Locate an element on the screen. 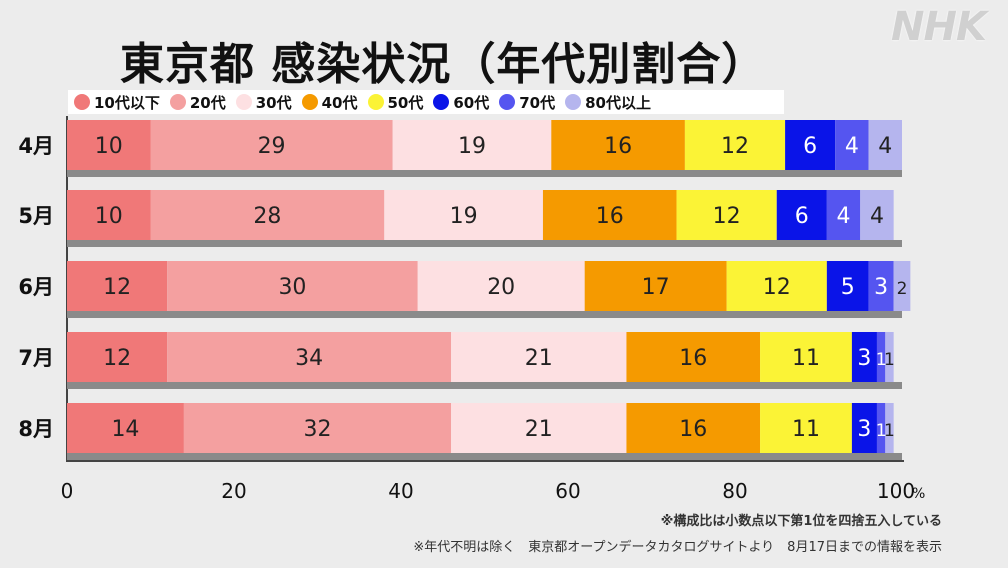  legend-label: 60代 is located at coordinates (471, 102).